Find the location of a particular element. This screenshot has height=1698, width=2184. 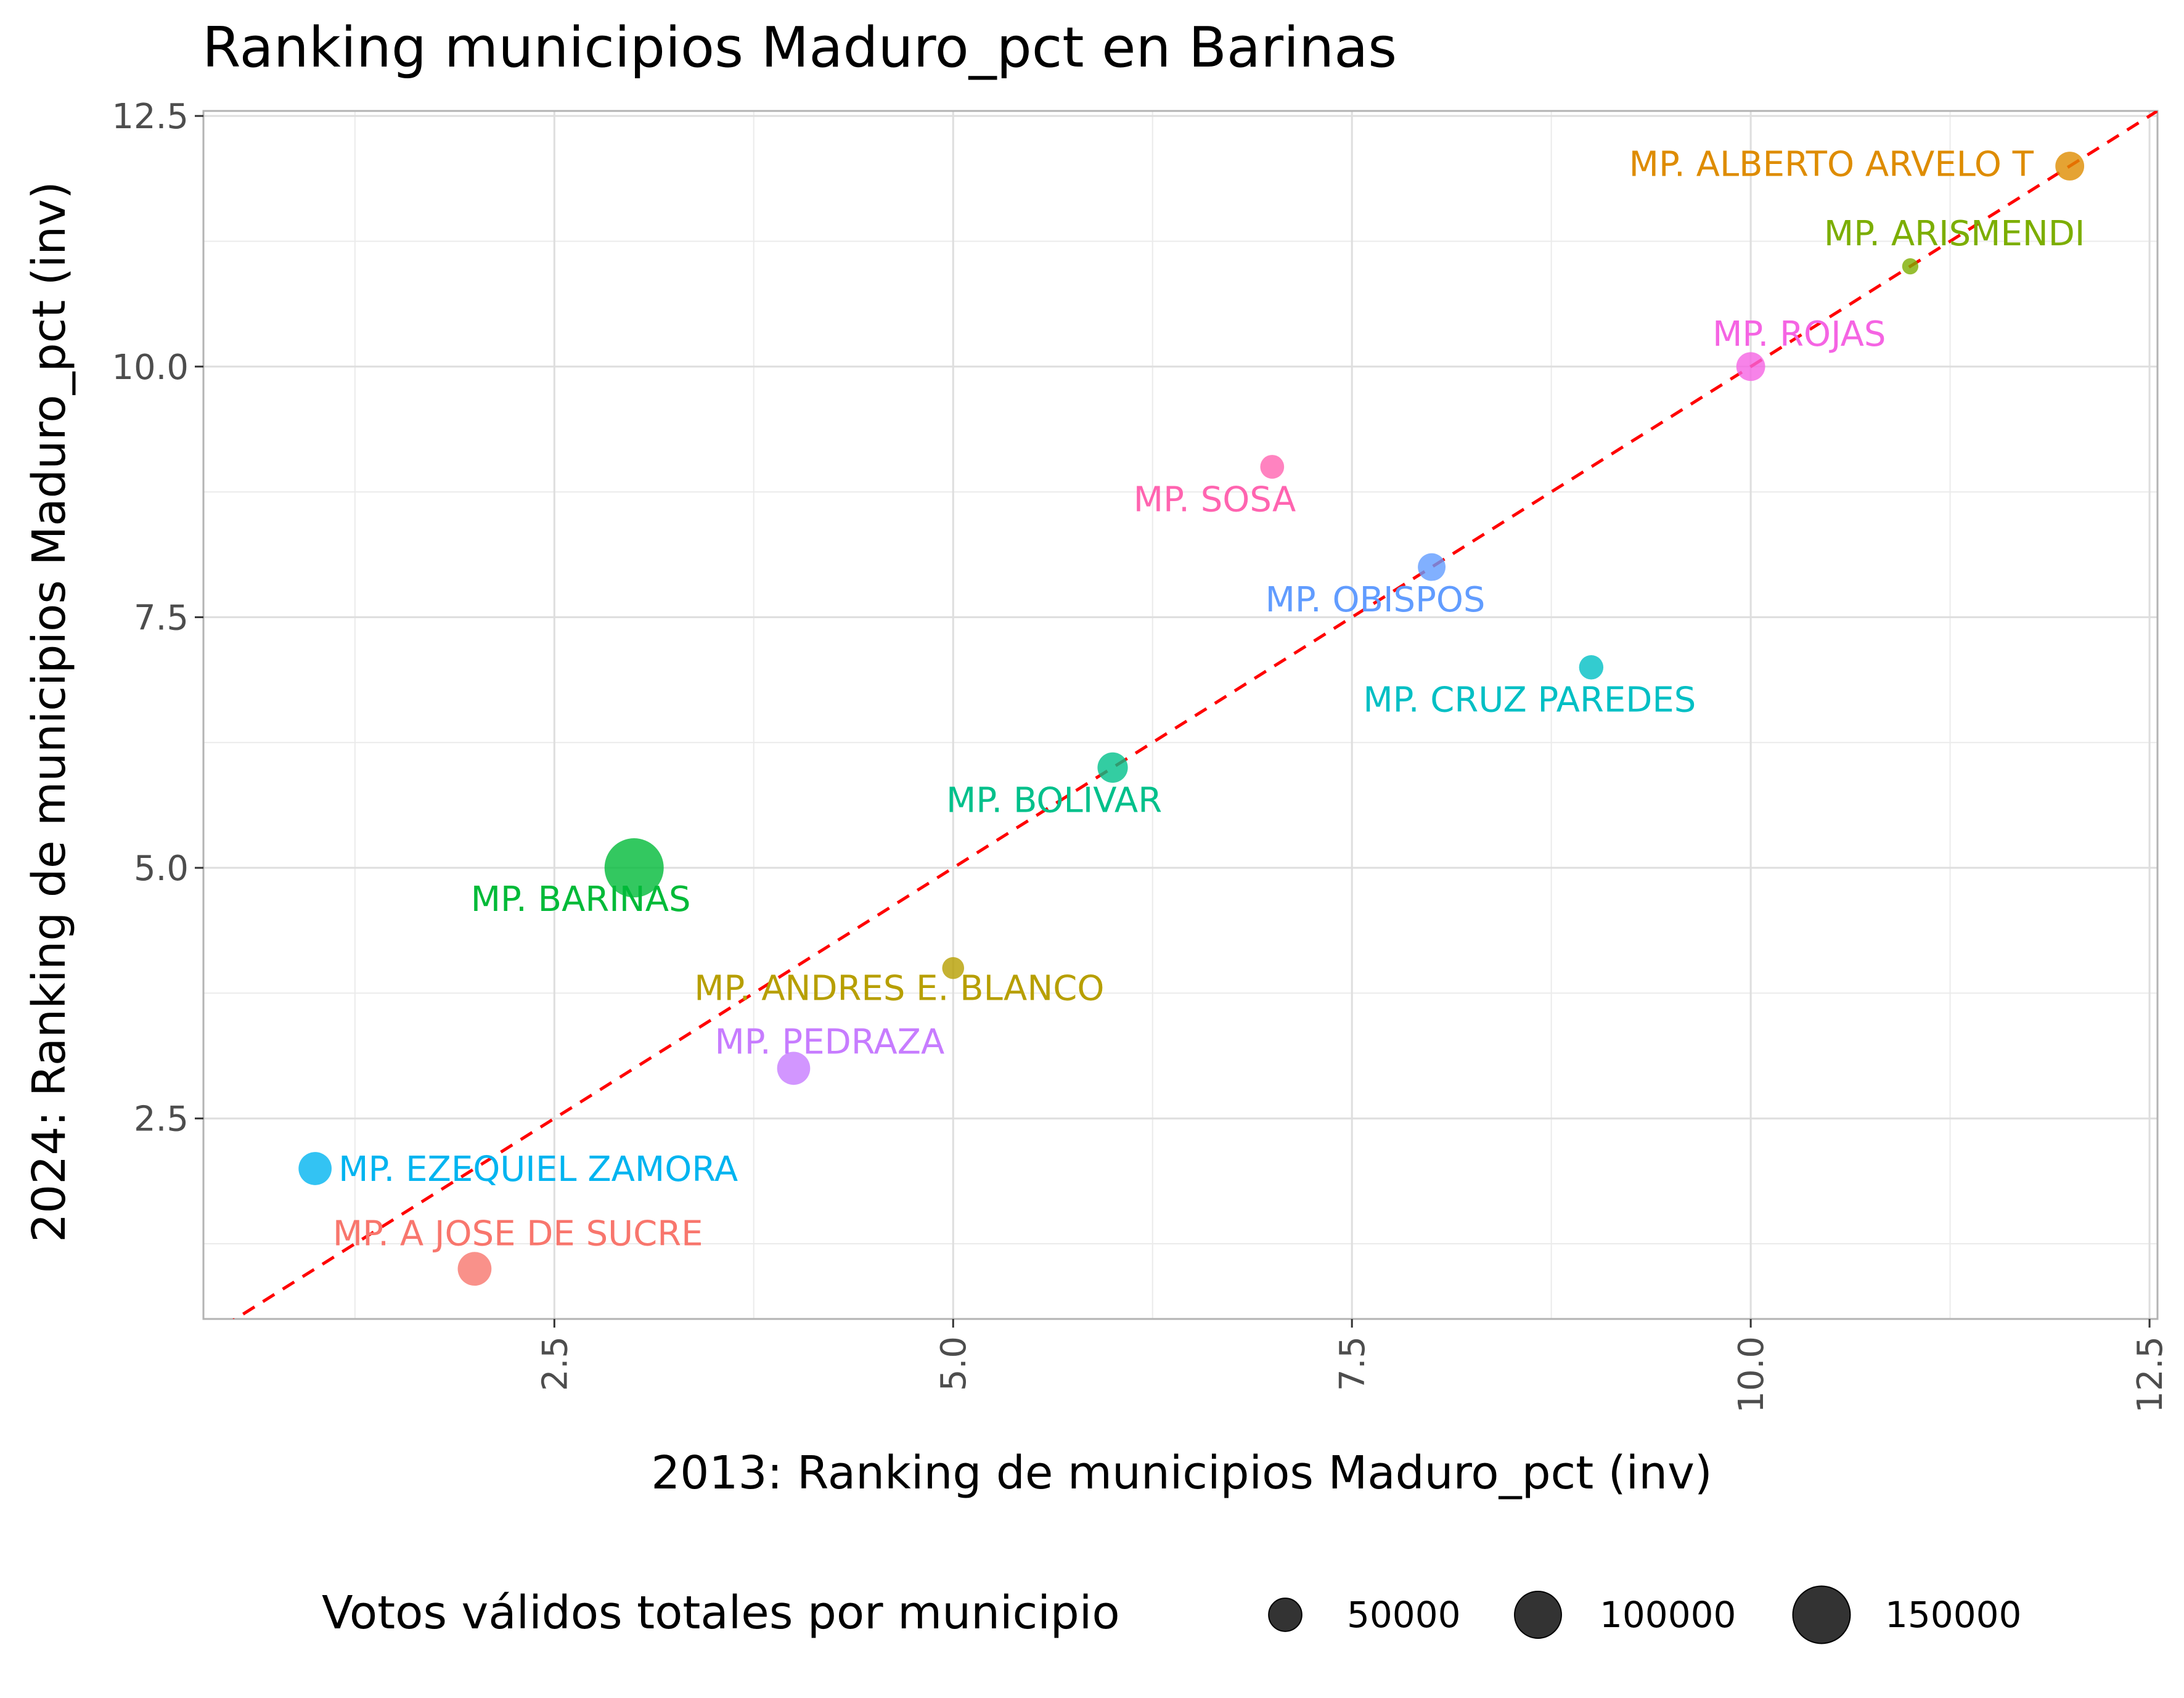

y-tick-label: 7.5 is located at coordinates (161, 618).